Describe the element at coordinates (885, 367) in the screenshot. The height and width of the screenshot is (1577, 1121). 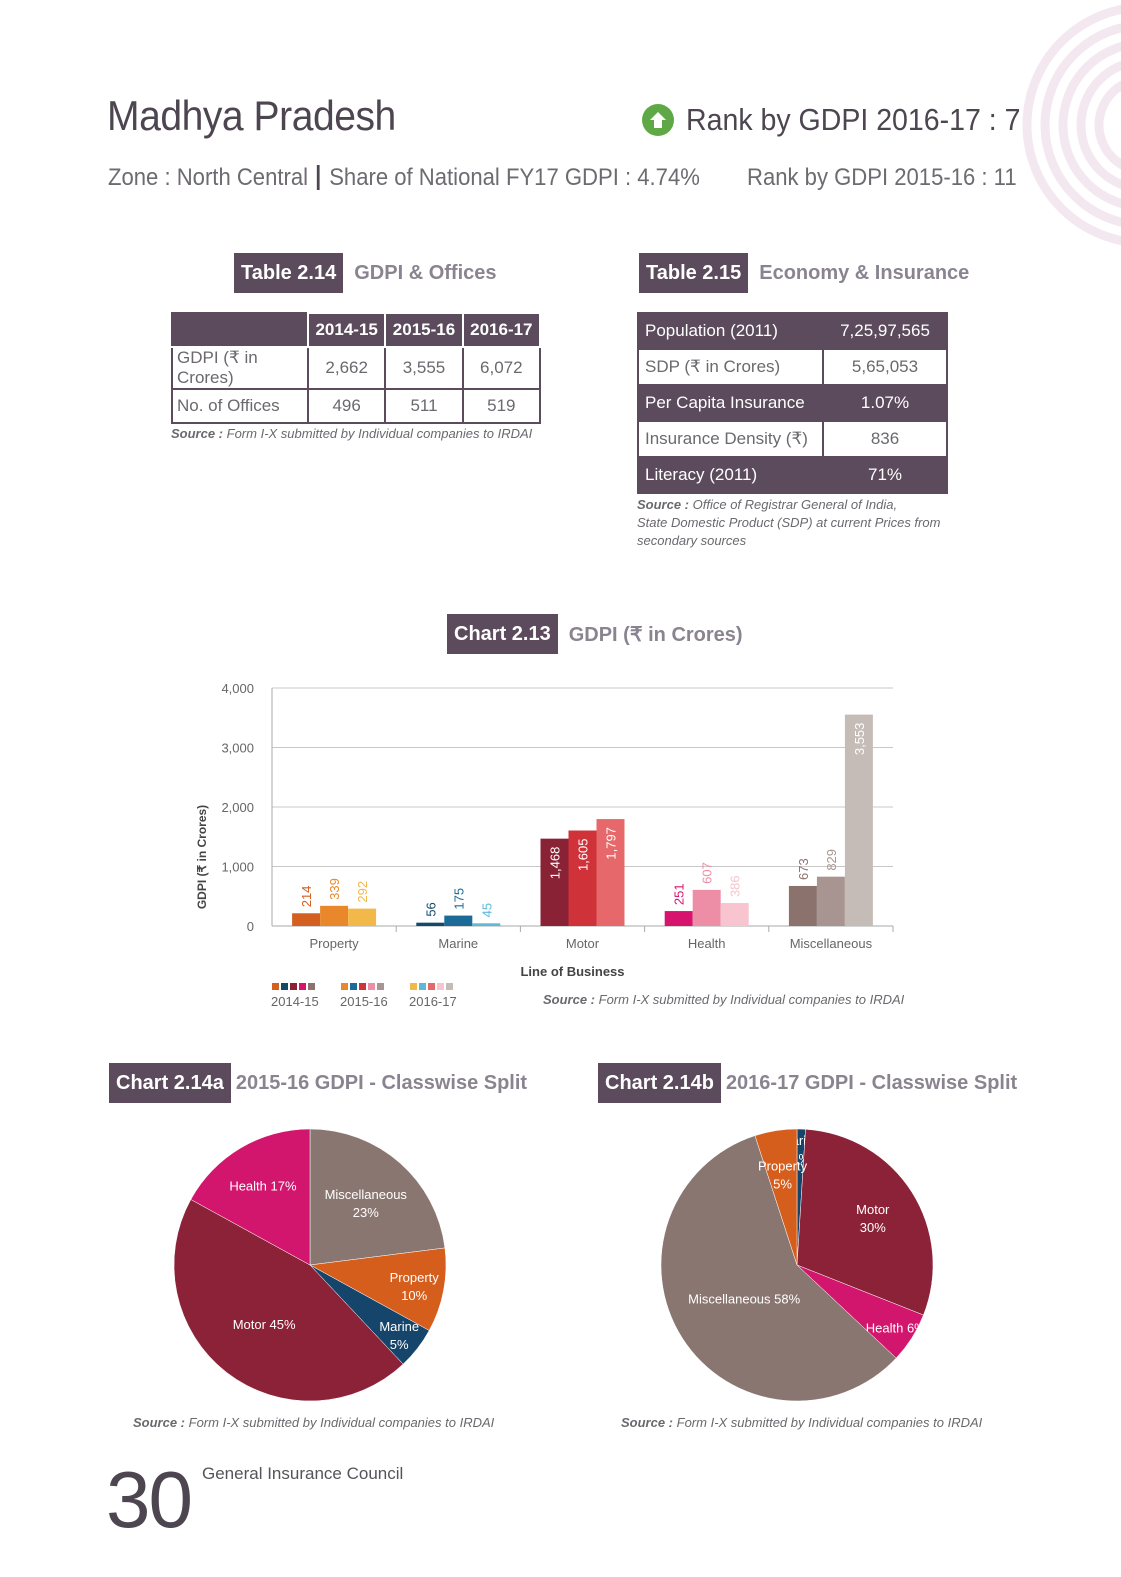
I see `table-cell: 5,65,053` at that location.